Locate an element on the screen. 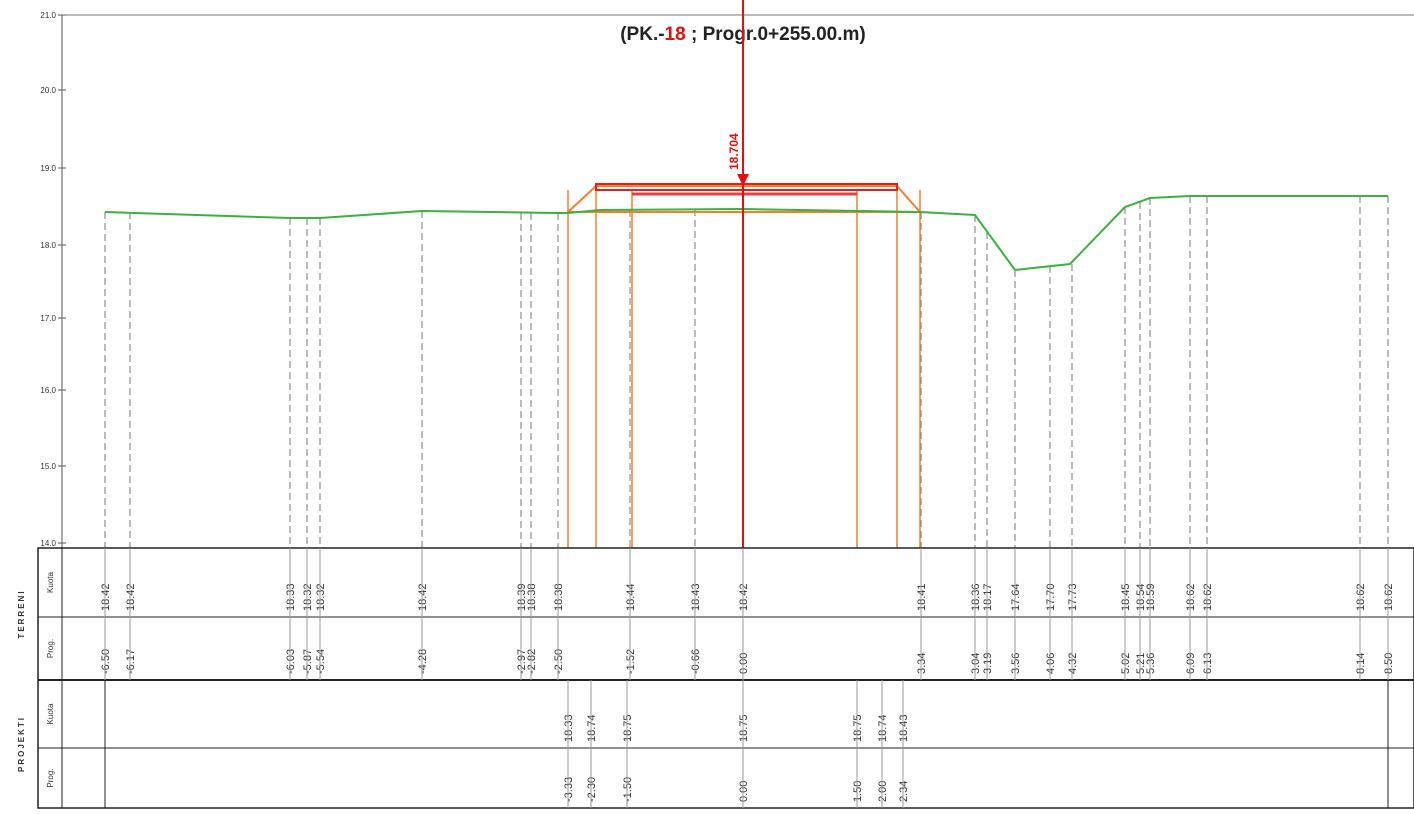 This screenshot has height=814, width=1414. cell-value: -5.87 is located at coordinates (308, 661).